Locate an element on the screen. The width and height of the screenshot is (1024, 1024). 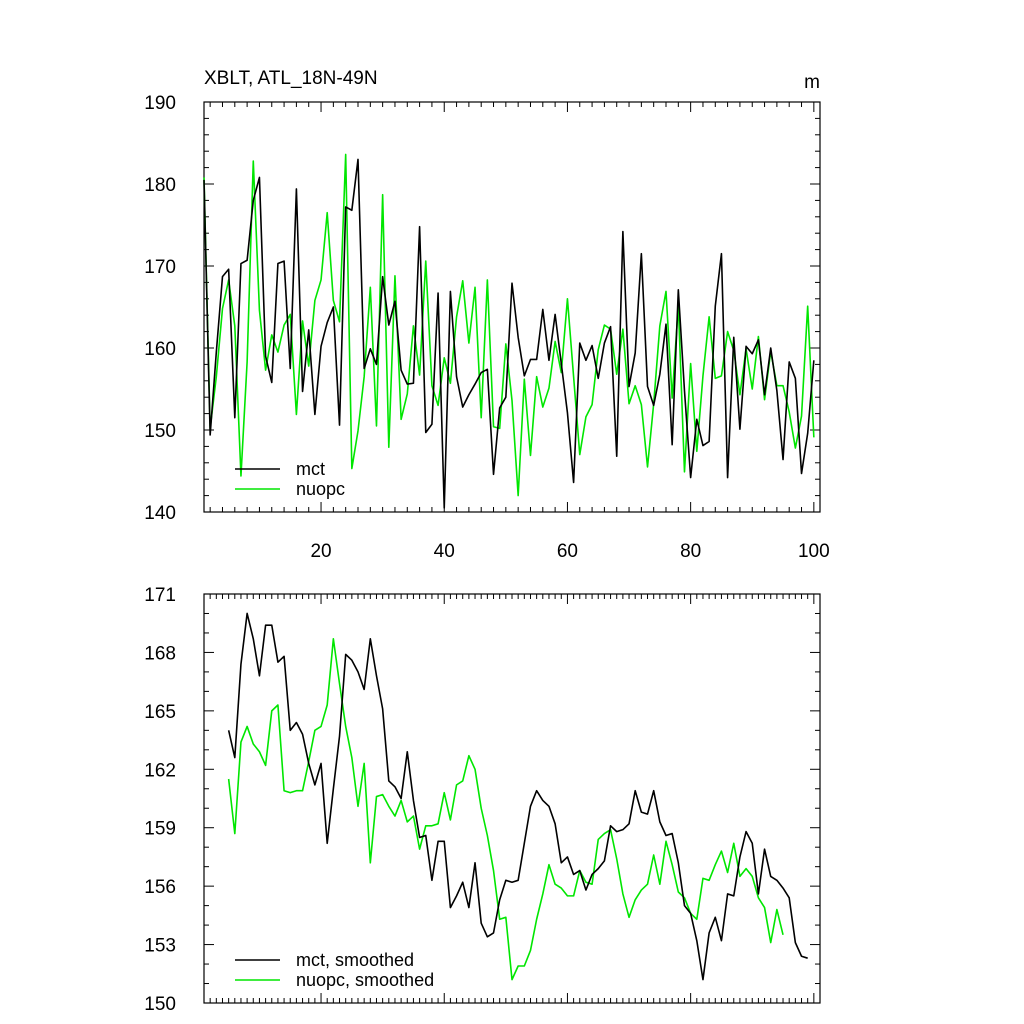
x-tick-label: 80 is located at coordinates (690, 551).